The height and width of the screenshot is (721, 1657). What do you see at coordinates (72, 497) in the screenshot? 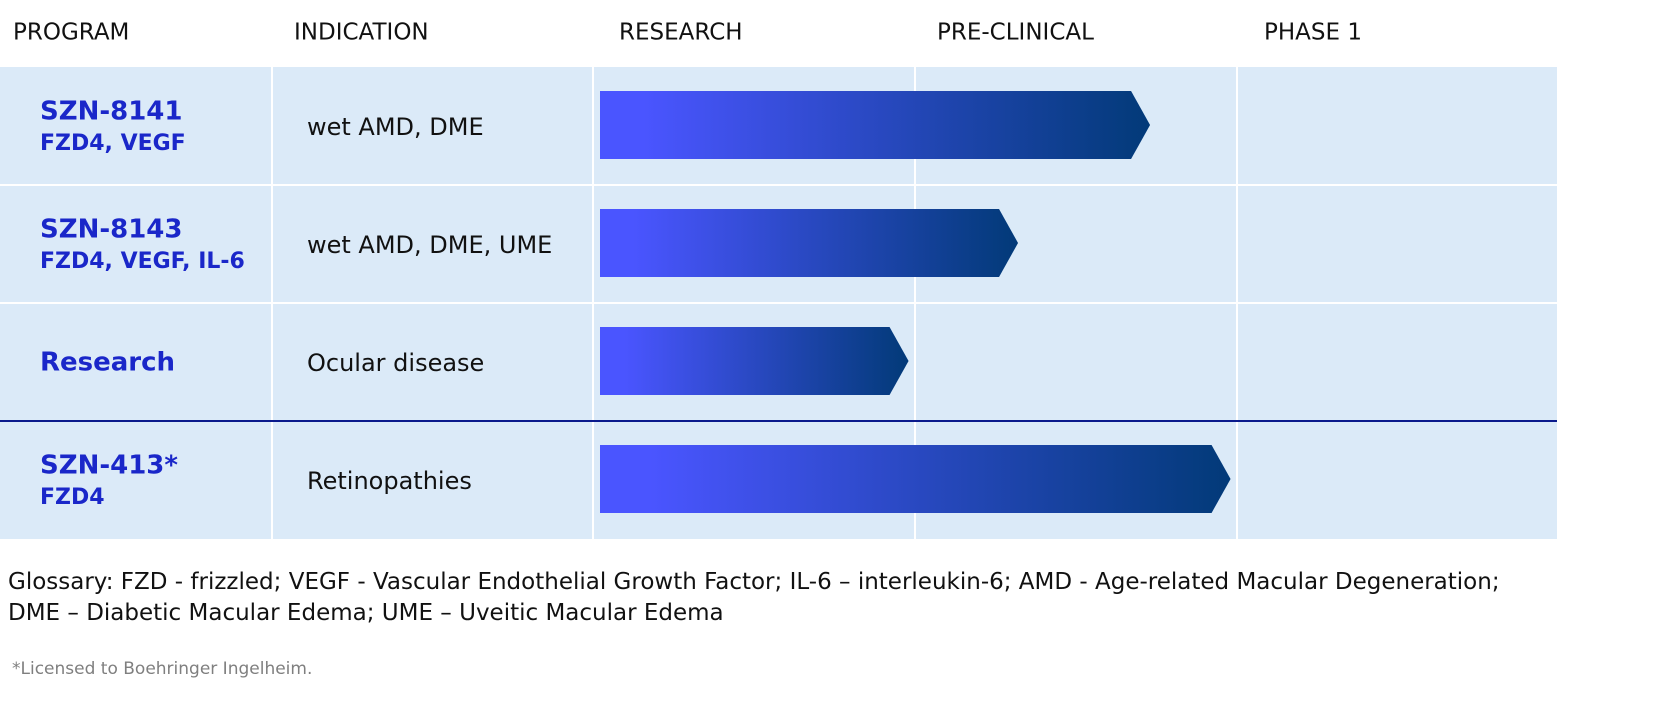
I see `program-targets: FZD4` at bounding box center [72, 497].